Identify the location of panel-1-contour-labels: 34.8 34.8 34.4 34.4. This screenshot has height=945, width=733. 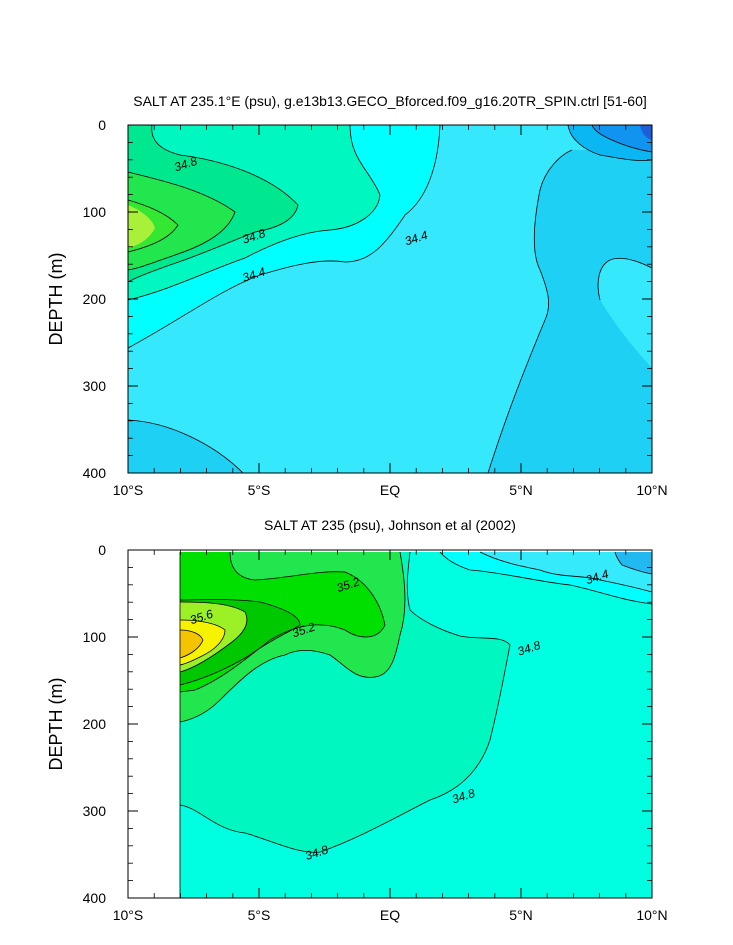
(300, 219).